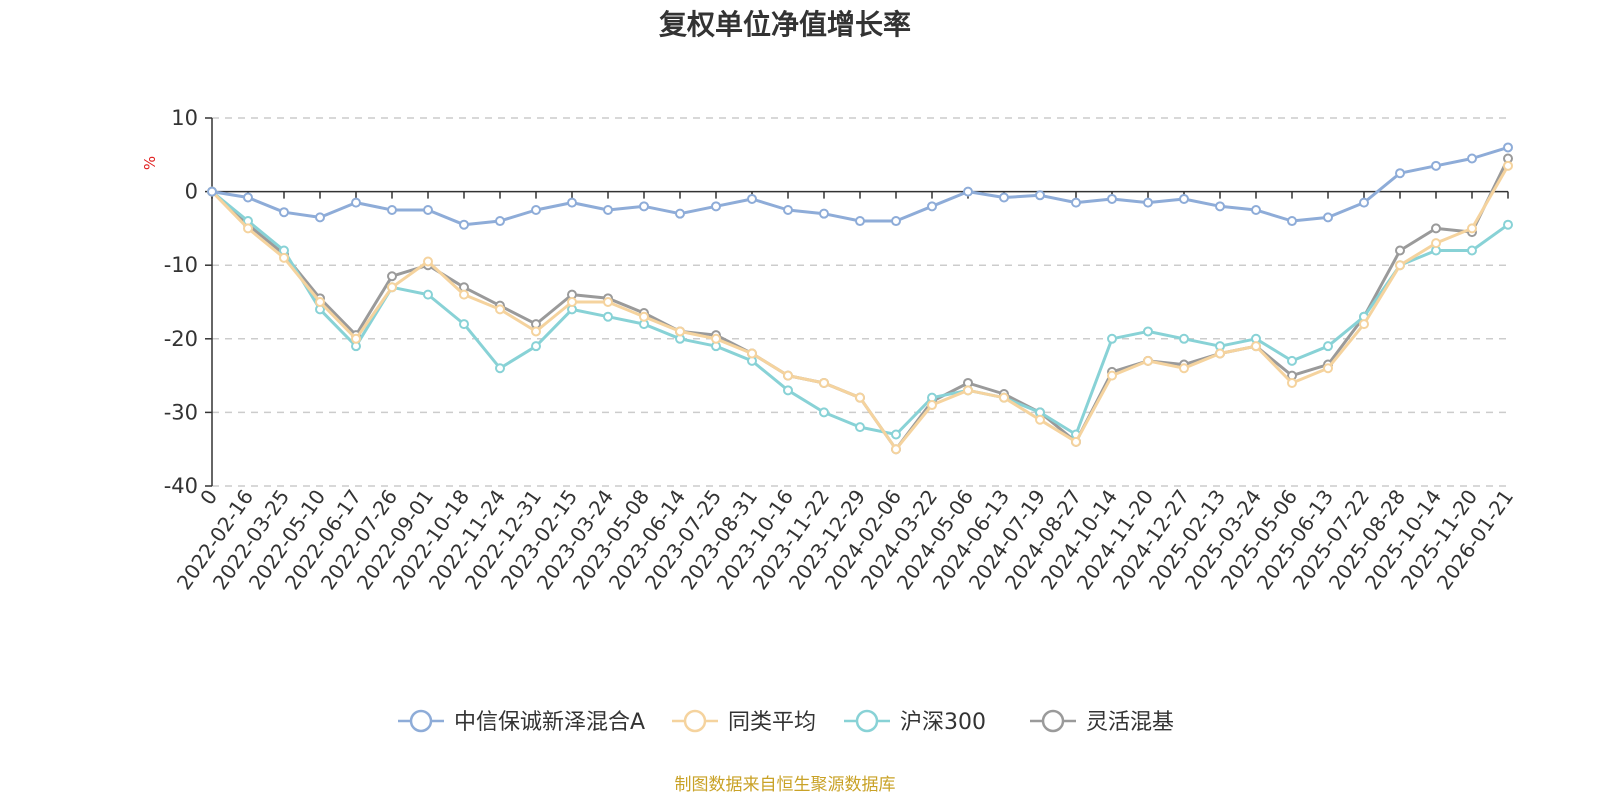 The image size is (1600, 800). What do you see at coordinates (181, 265) in the screenshot?
I see `y-tick-label: -10` at bounding box center [181, 265].